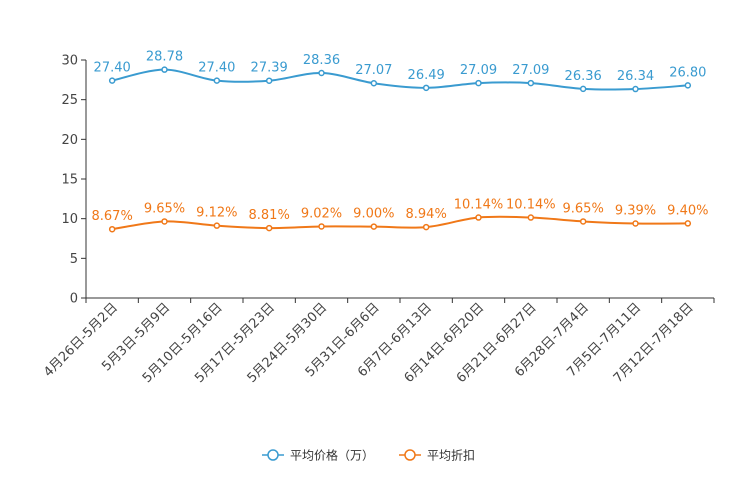 This screenshot has height=496, width=744. I want to click on y-tick-label: 20, so click(69, 140).